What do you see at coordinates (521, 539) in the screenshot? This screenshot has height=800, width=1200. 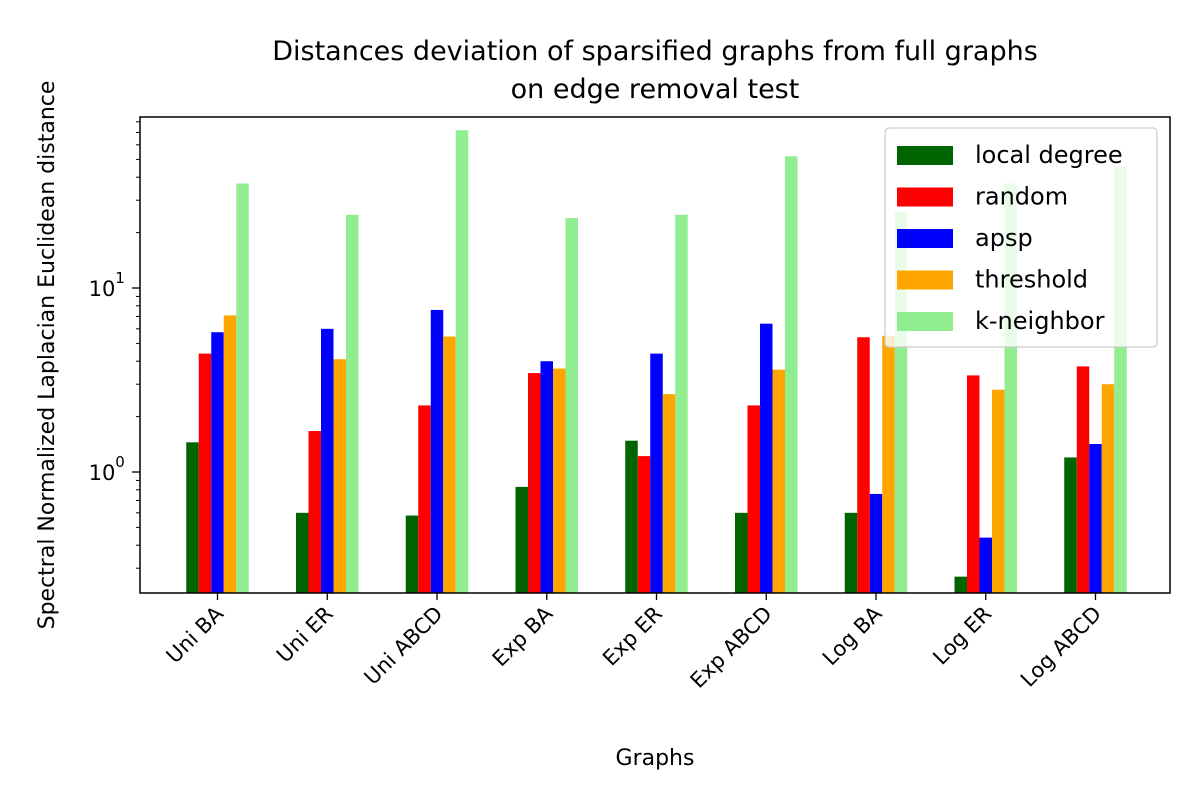 I see `bar-local-degree-exp-ba` at bounding box center [521, 539].